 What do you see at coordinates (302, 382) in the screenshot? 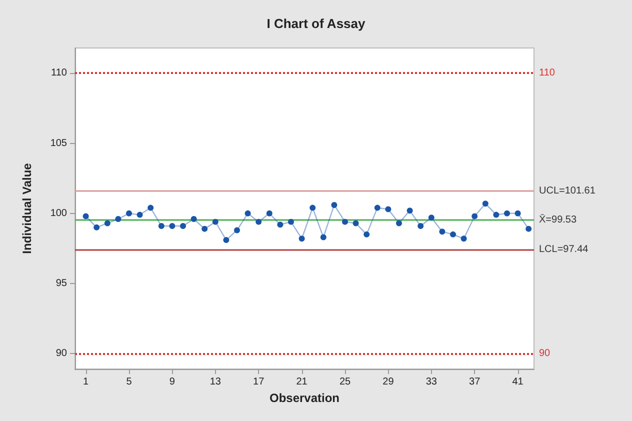
I see `x-tick-label: 21` at bounding box center [302, 382].